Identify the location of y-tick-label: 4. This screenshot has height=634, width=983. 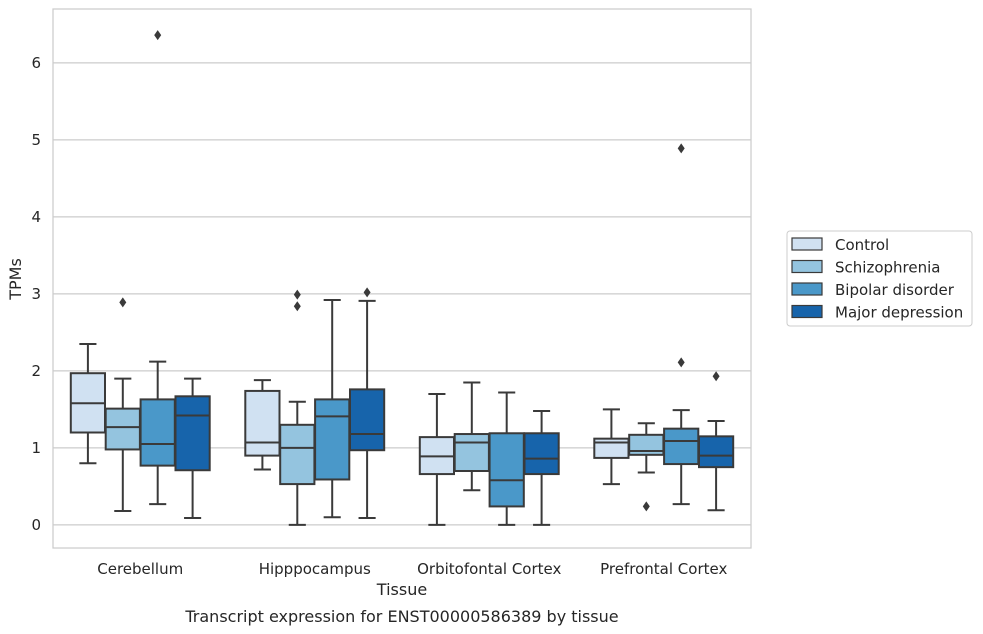
(36, 217).